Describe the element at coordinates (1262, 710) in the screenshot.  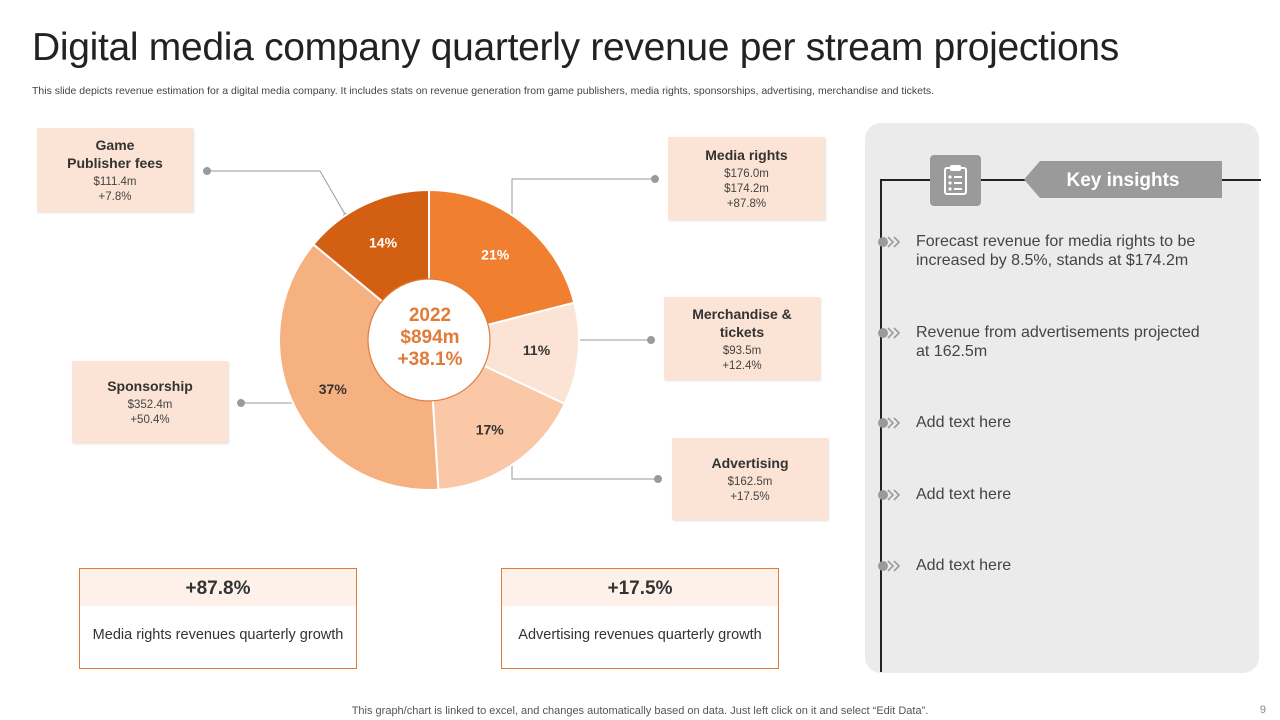
I see `page-number: 9` at that location.